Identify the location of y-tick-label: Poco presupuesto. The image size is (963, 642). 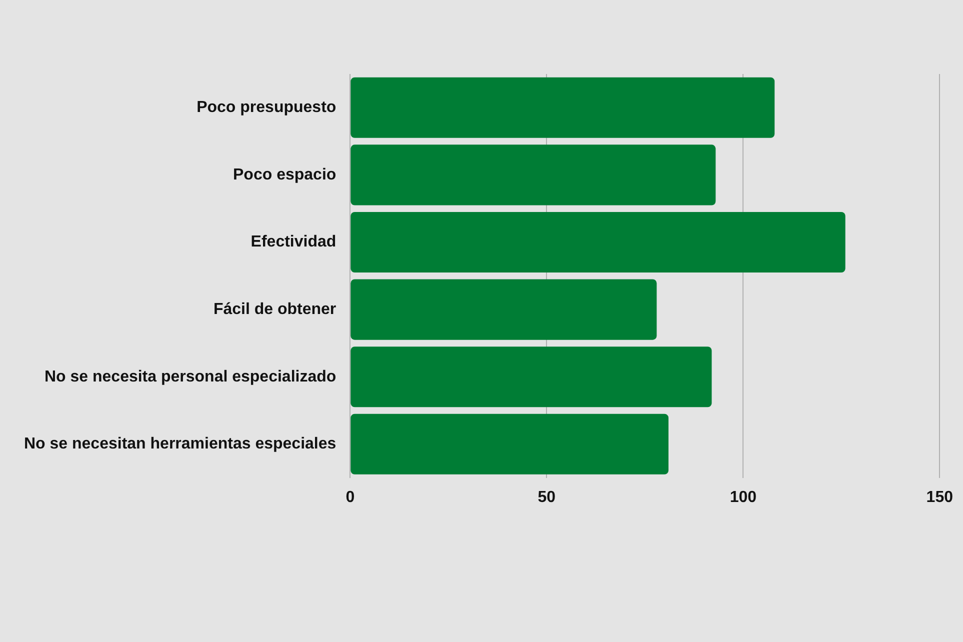
(266, 107).